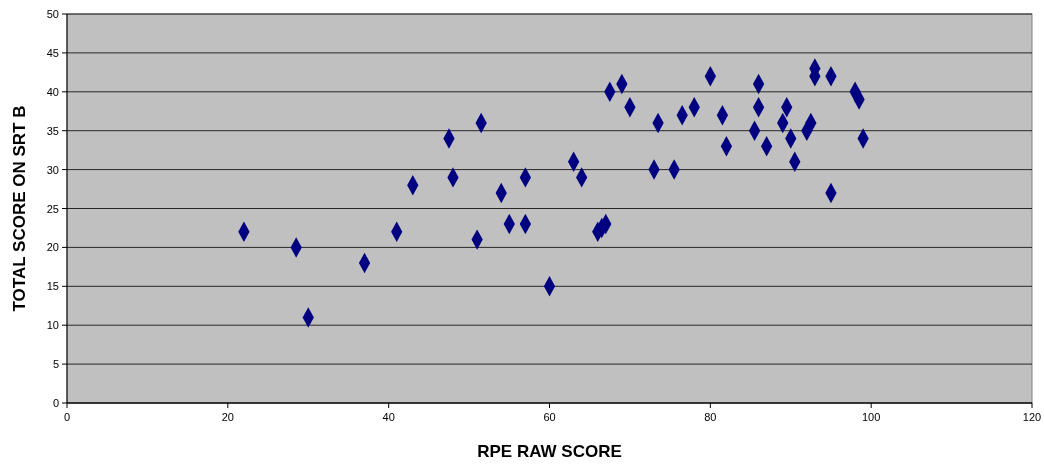  What do you see at coordinates (55, 403) in the screenshot?
I see `y-tick-label: 0` at bounding box center [55, 403].